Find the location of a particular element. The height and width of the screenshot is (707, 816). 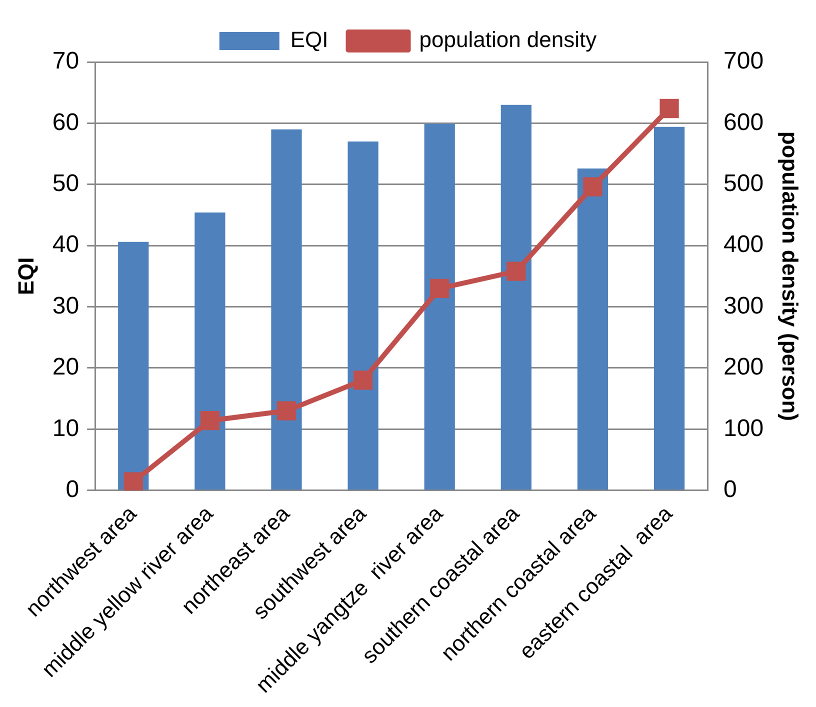

y-tick-label: 10 is located at coordinates (66, 428).